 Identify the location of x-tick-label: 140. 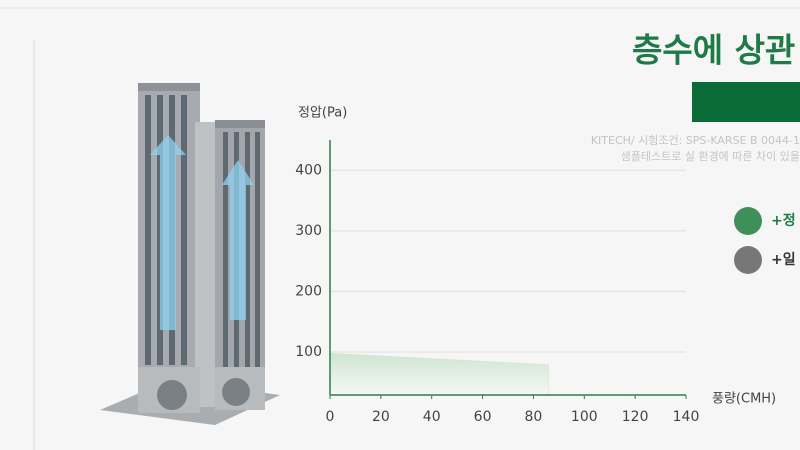
(686, 417).